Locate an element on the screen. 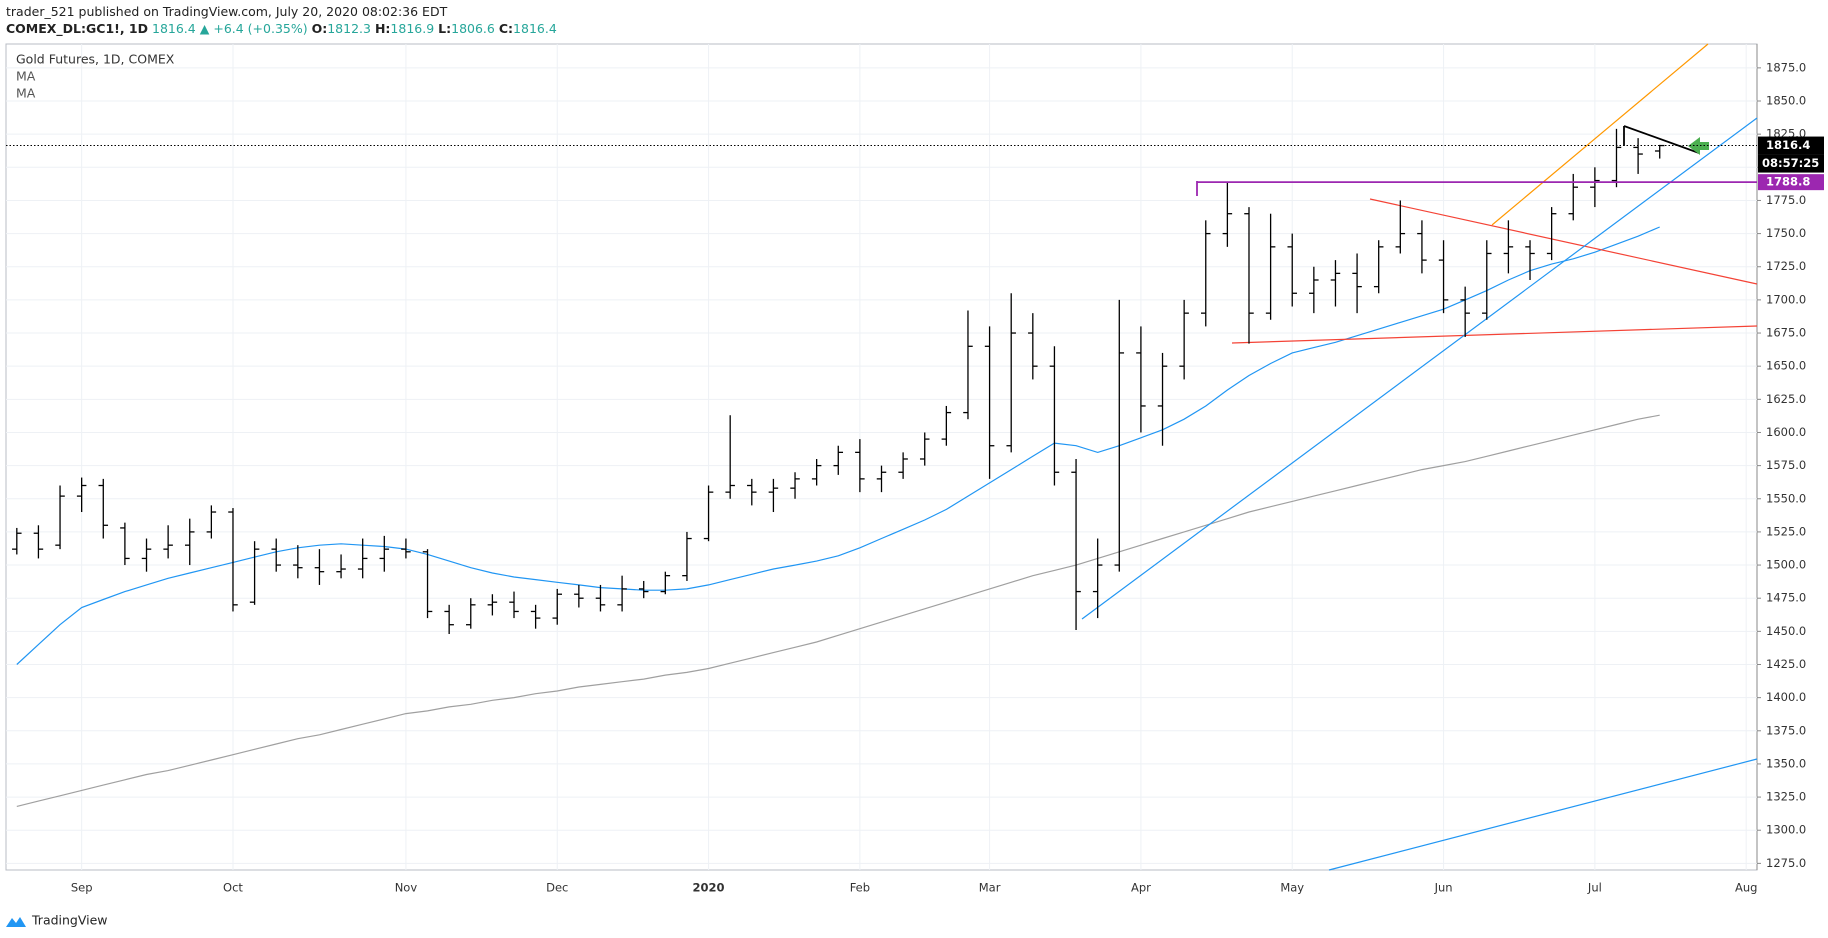 This screenshot has width=1828, height=938. y-tick-label: 1650.0 is located at coordinates (1786, 366).